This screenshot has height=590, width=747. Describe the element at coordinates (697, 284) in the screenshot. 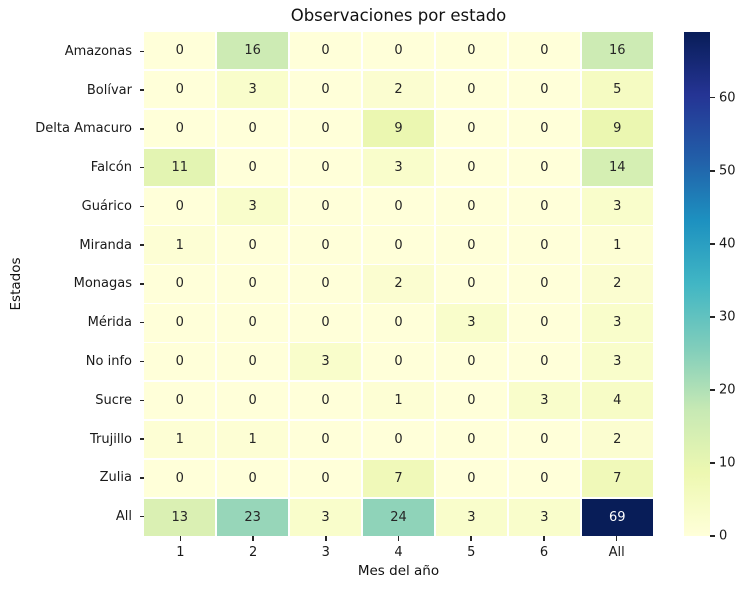

I see `colorbar` at that location.